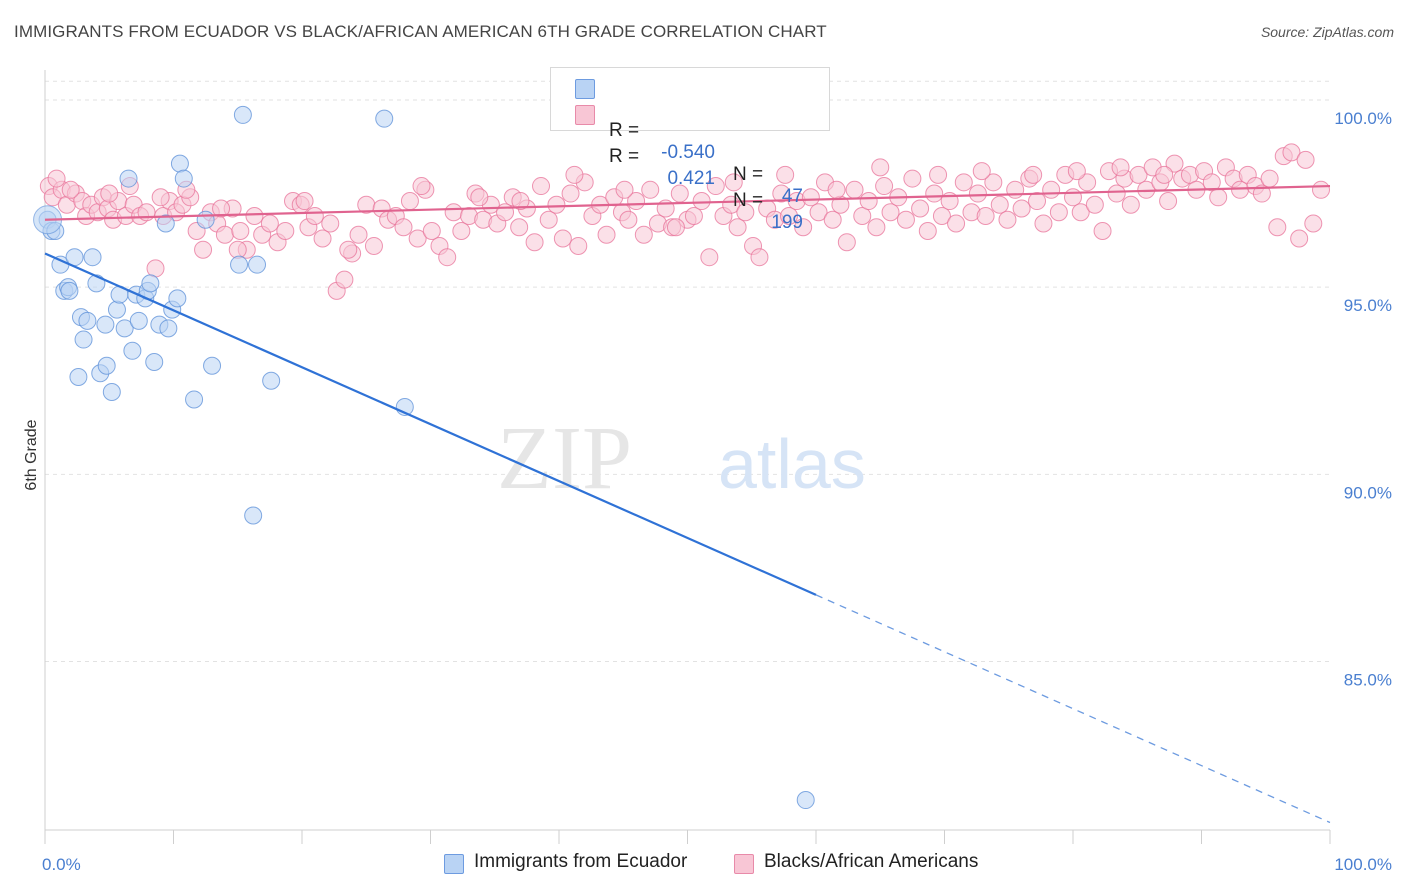  What do you see at coordinates (1363, 864) in the screenshot?
I see `x-tick-label: 100.0%` at bounding box center [1363, 864].